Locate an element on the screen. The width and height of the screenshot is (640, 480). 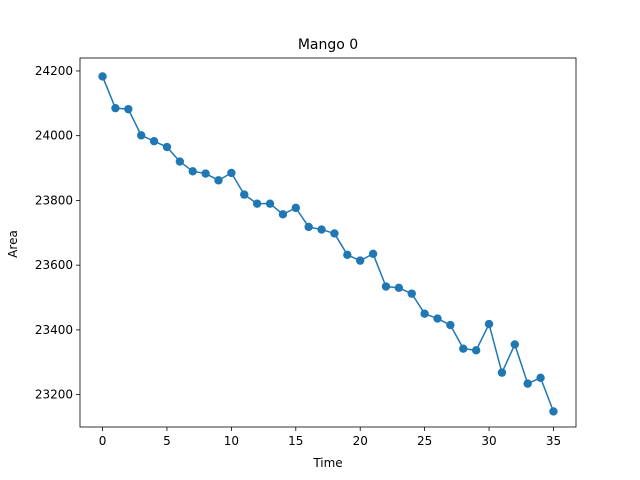
x-tick-label: 30 is located at coordinates (488, 441).